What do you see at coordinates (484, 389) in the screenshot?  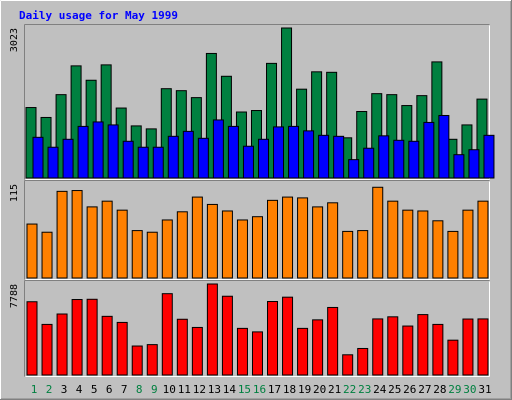 I see `x-tick-label: 31` at bounding box center [484, 389].